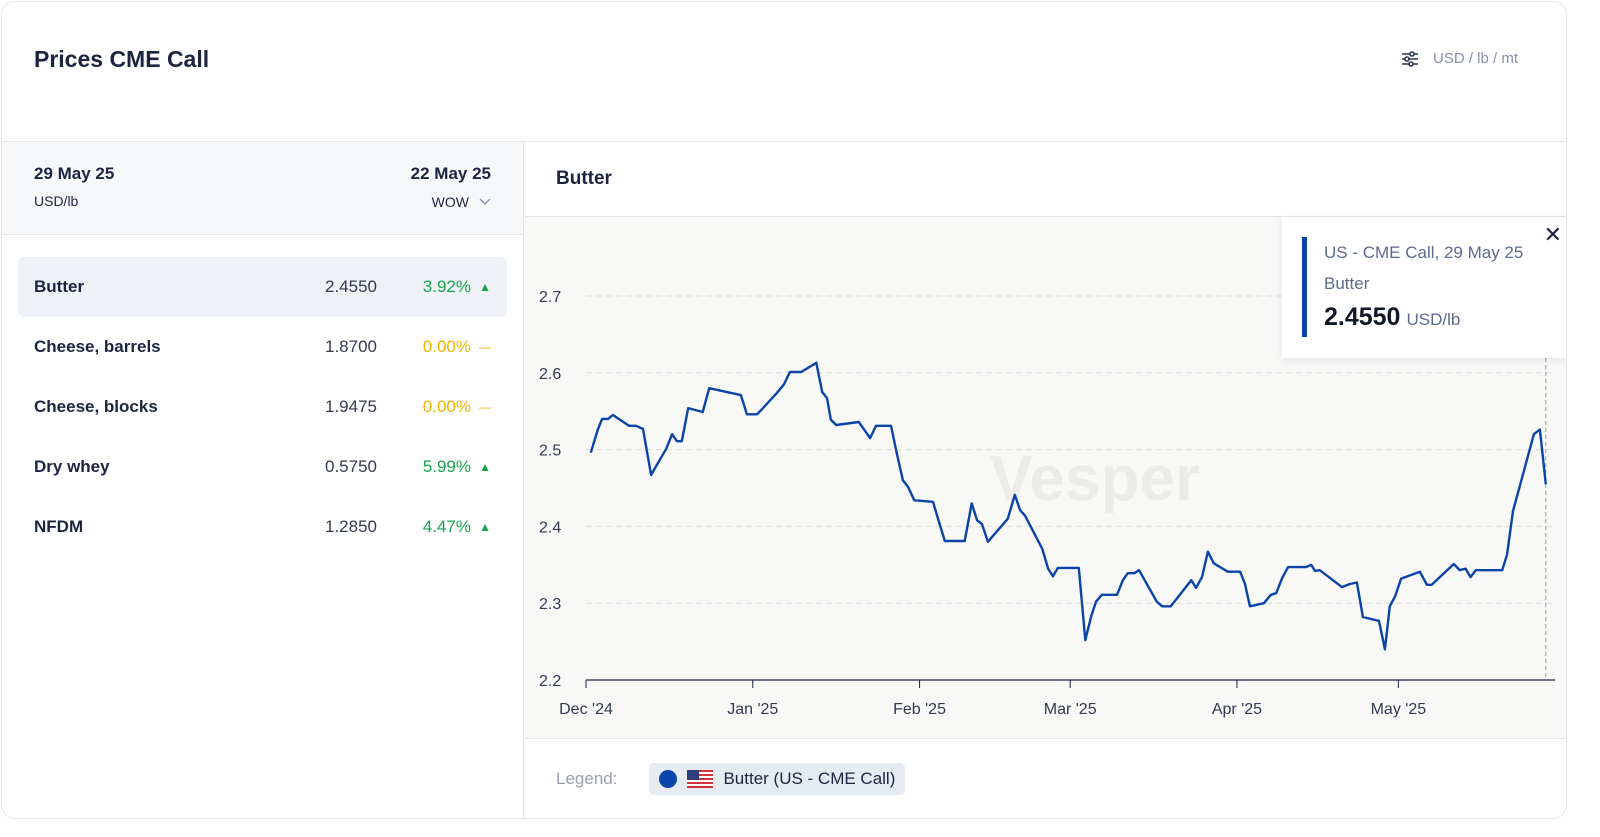  Describe the element at coordinates (1409, 58) in the screenshot. I see `sliders-icon` at that location.